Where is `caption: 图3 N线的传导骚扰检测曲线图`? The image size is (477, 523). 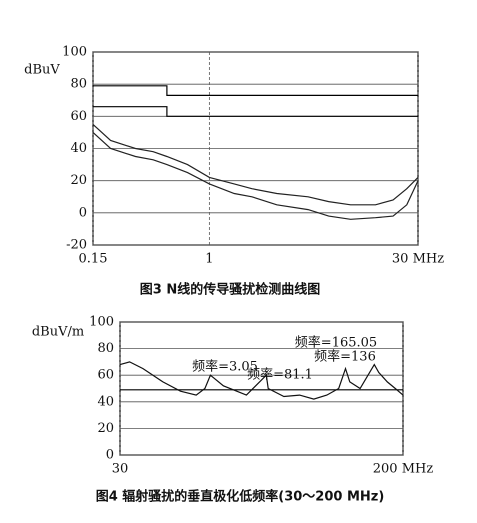
caption: 图3 N线的传导骚扰检测曲线图 is located at coordinates (230, 290).